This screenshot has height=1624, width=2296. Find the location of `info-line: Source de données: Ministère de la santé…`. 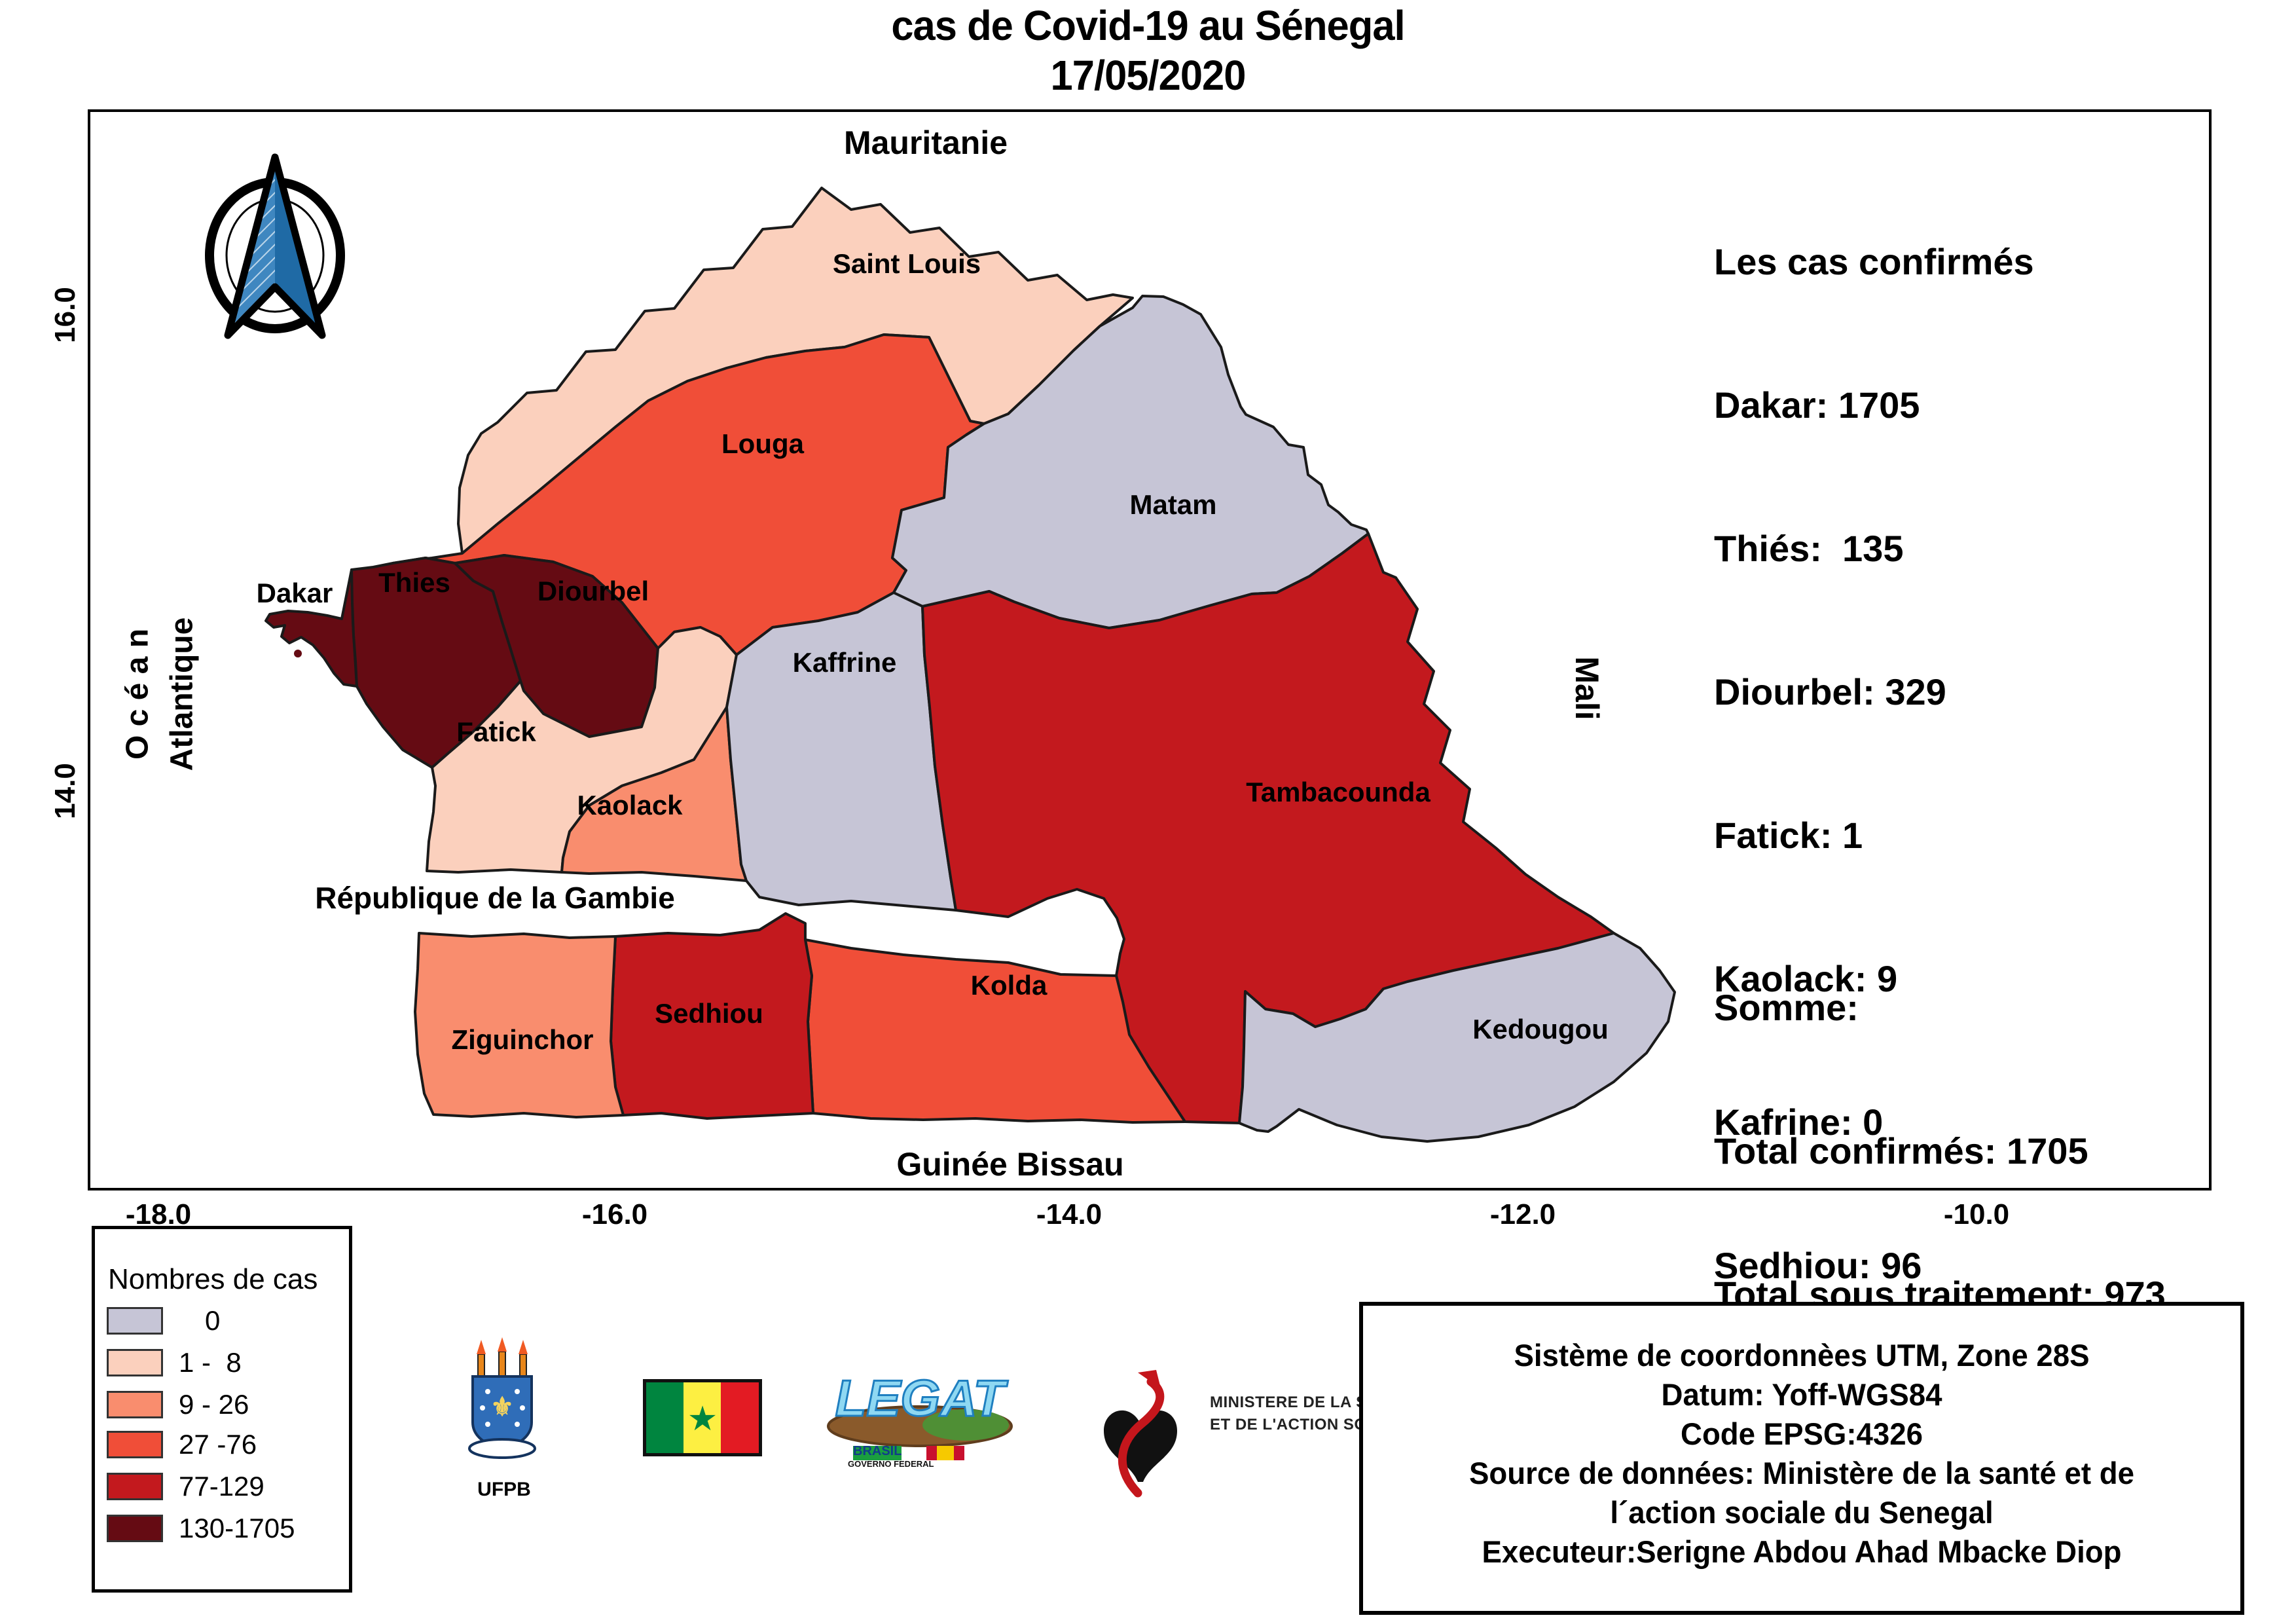

info-line: Source de données: Ministère de la santé… is located at coordinates (1801, 1473).